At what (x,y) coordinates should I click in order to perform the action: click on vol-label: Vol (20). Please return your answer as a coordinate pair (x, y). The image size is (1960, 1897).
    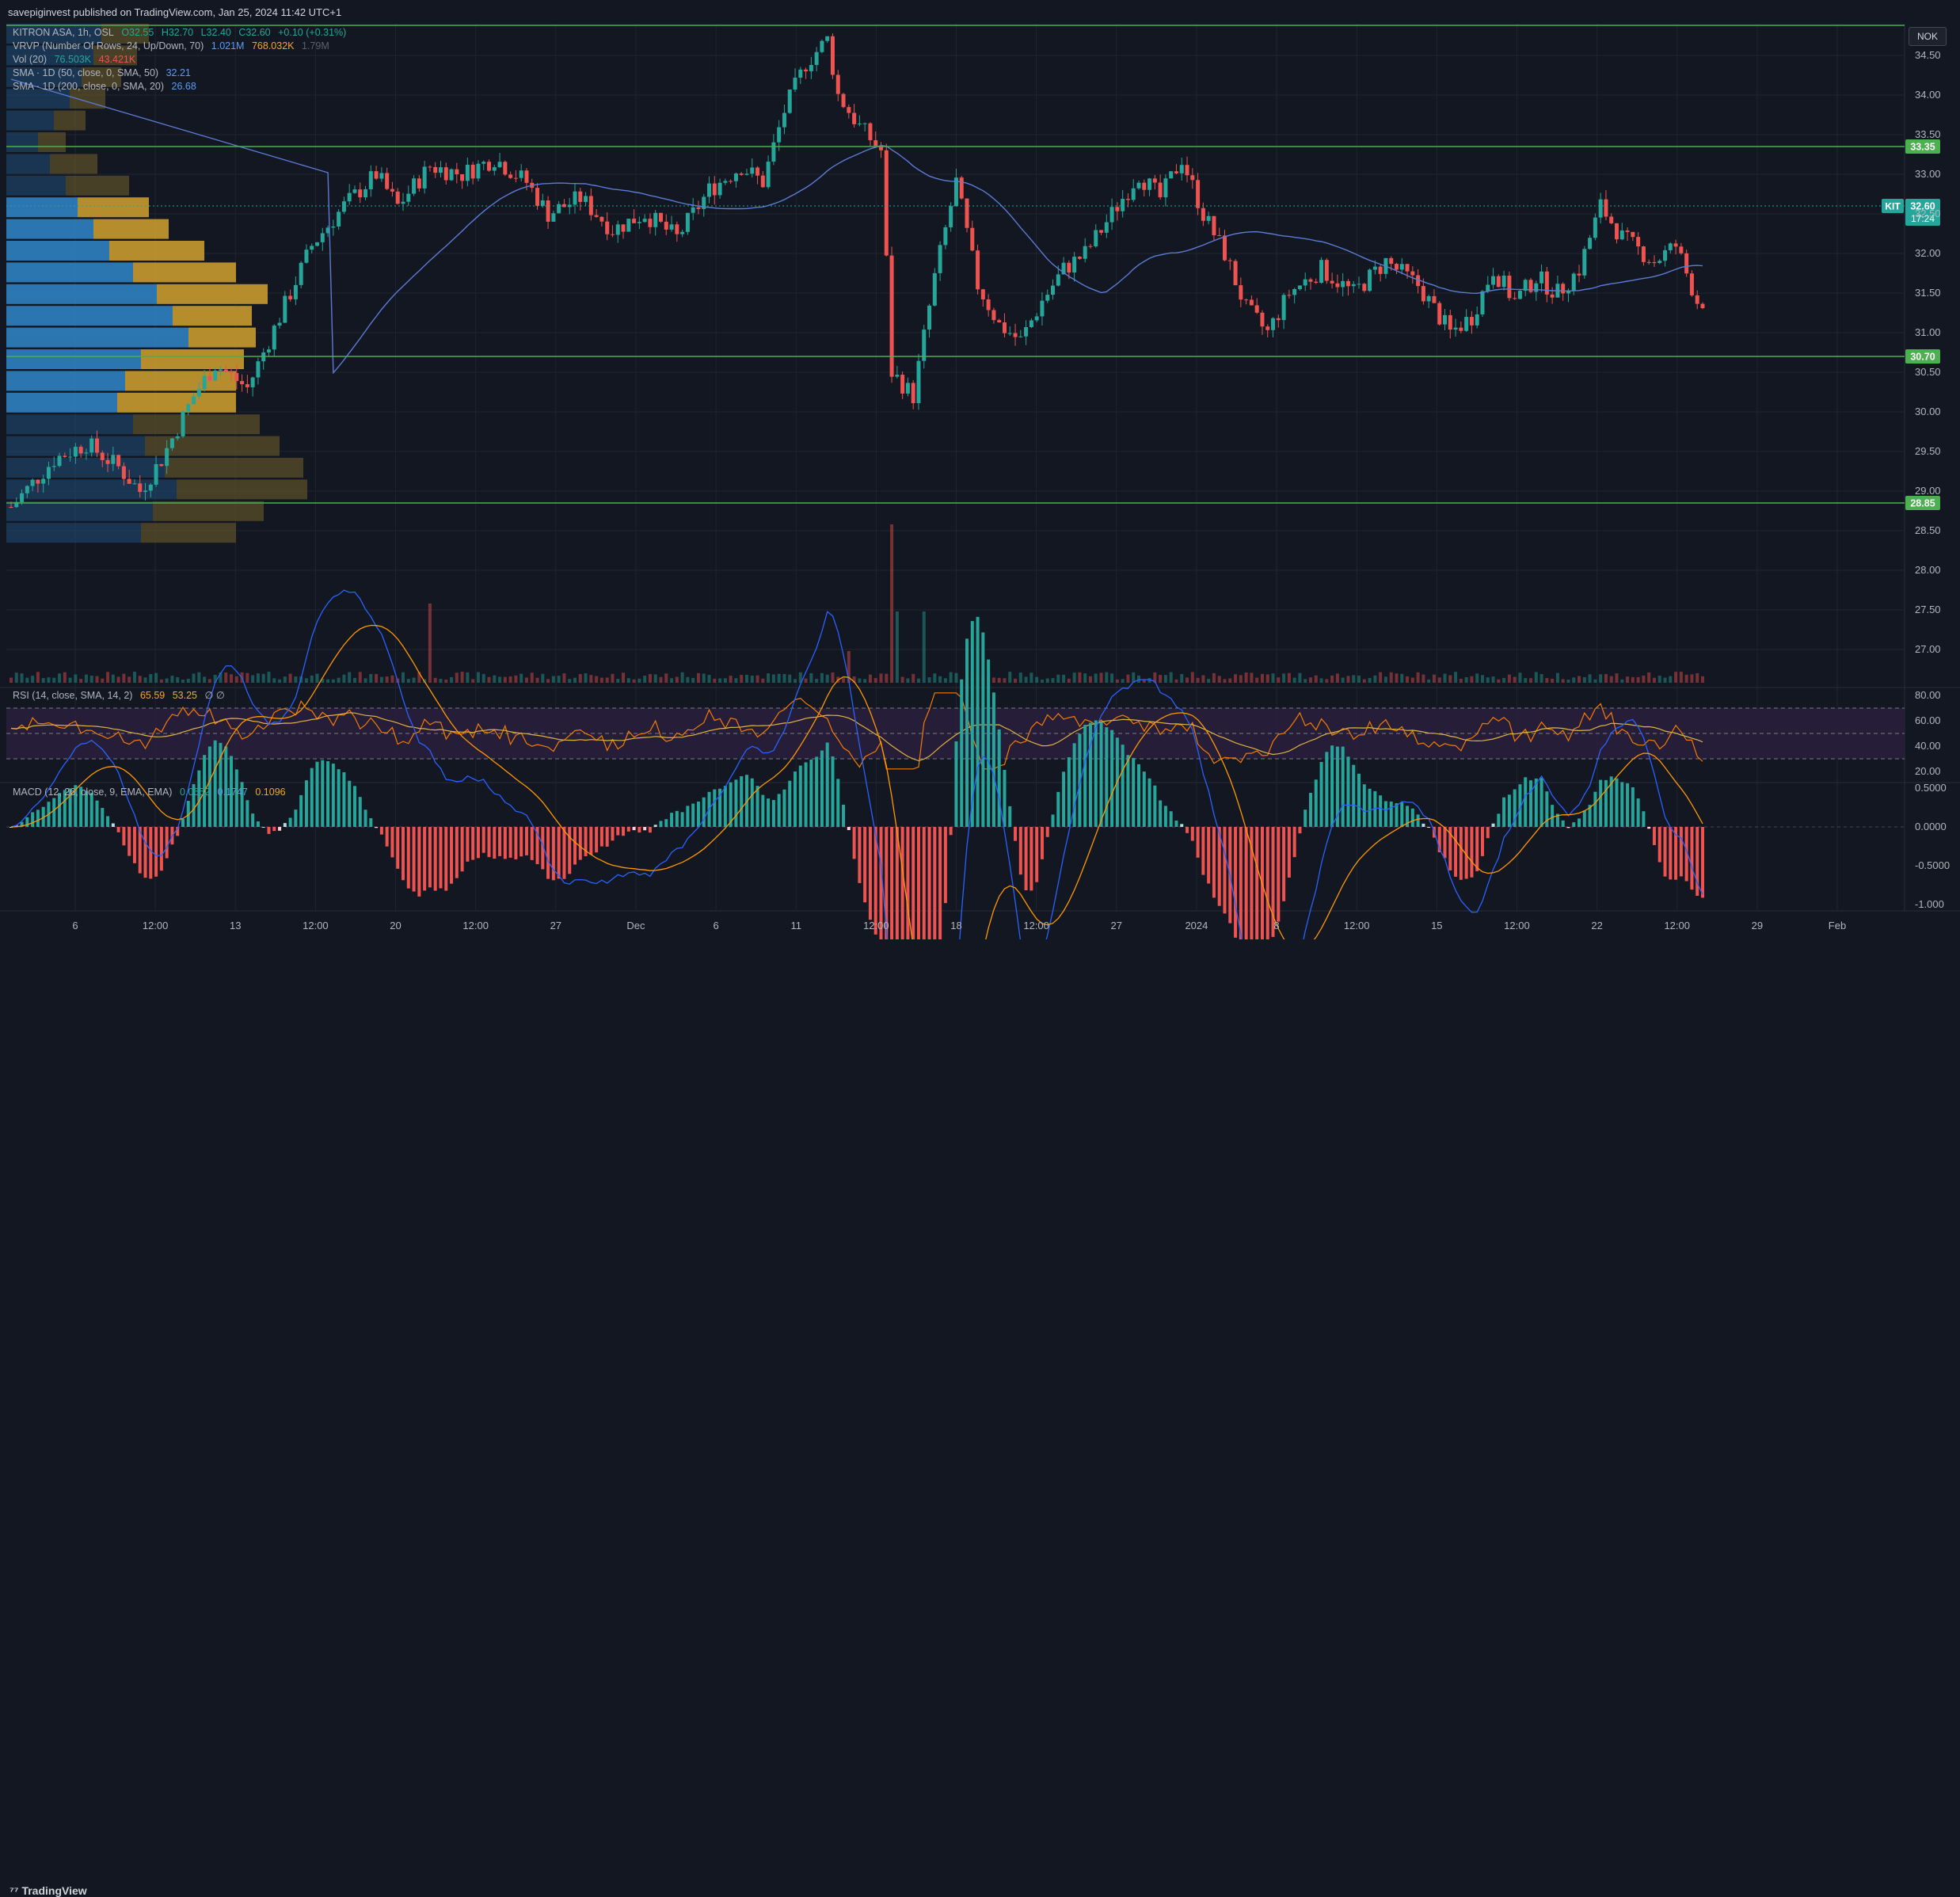
    Looking at the image, I should click on (30, 59).